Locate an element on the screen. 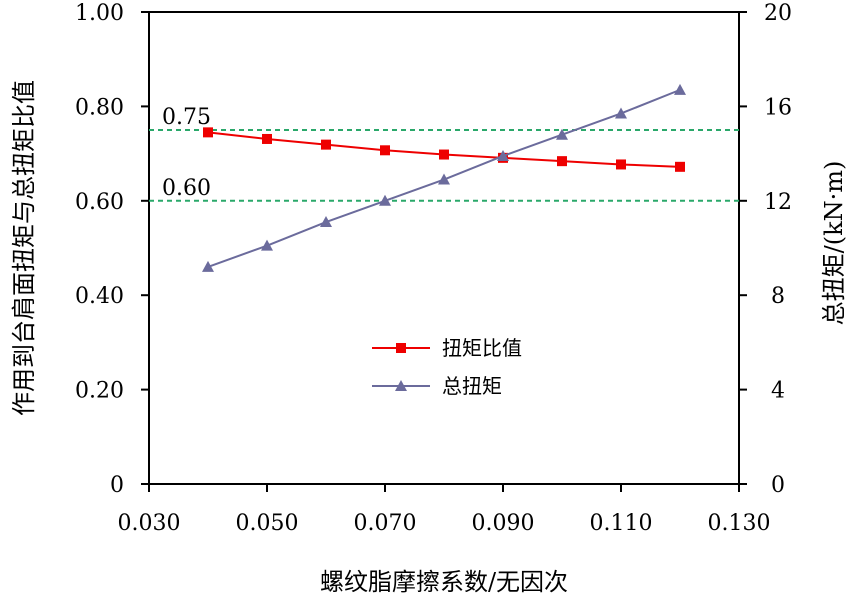 This screenshot has width=853, height=600. y-left-tick-label: 0 is located at coordinates (117, 485).